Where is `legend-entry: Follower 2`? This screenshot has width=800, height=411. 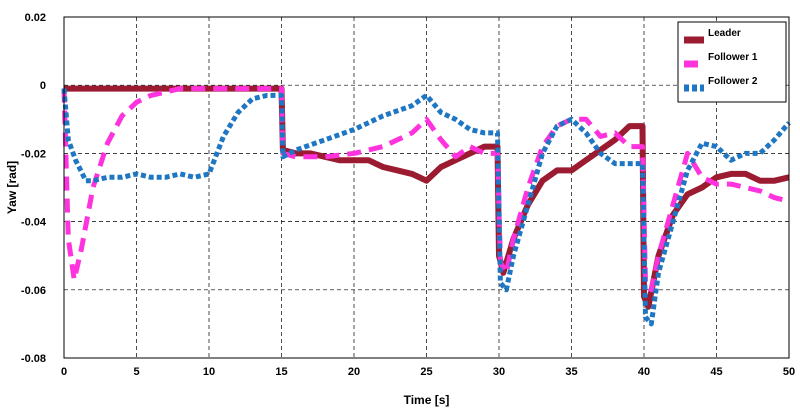
legend-entry: Follower 2 is located at coordinates (733, 81).